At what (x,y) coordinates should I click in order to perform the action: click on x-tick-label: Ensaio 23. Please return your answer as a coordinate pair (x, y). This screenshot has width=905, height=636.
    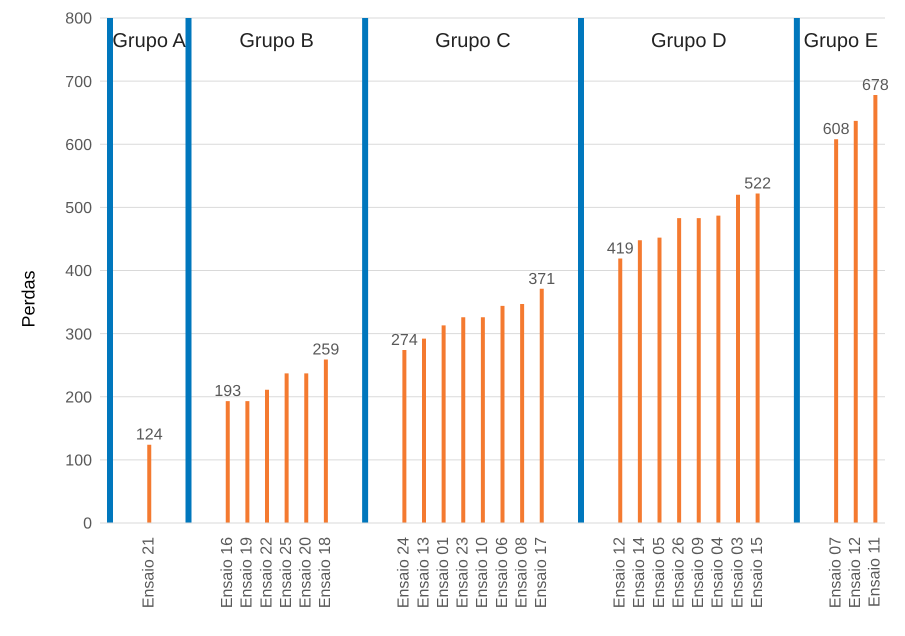
    Looking at the image, I should click on (463, 572).